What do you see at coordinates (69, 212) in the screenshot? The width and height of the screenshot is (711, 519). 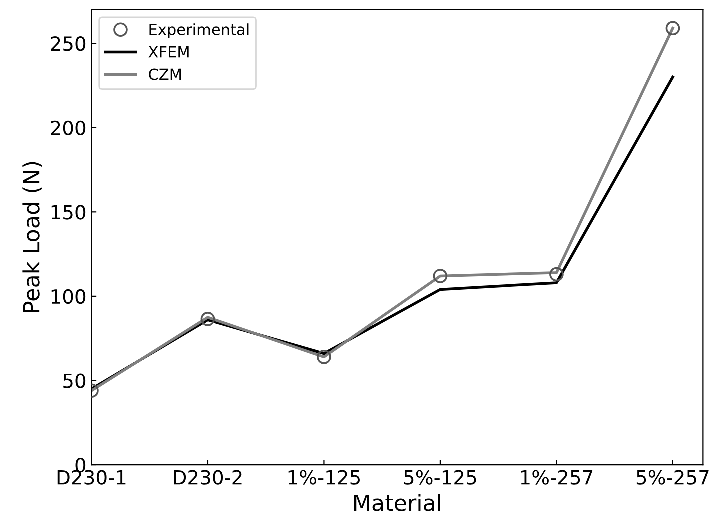 I see `y-tick-label: 150` at bounding box center [69, 212].